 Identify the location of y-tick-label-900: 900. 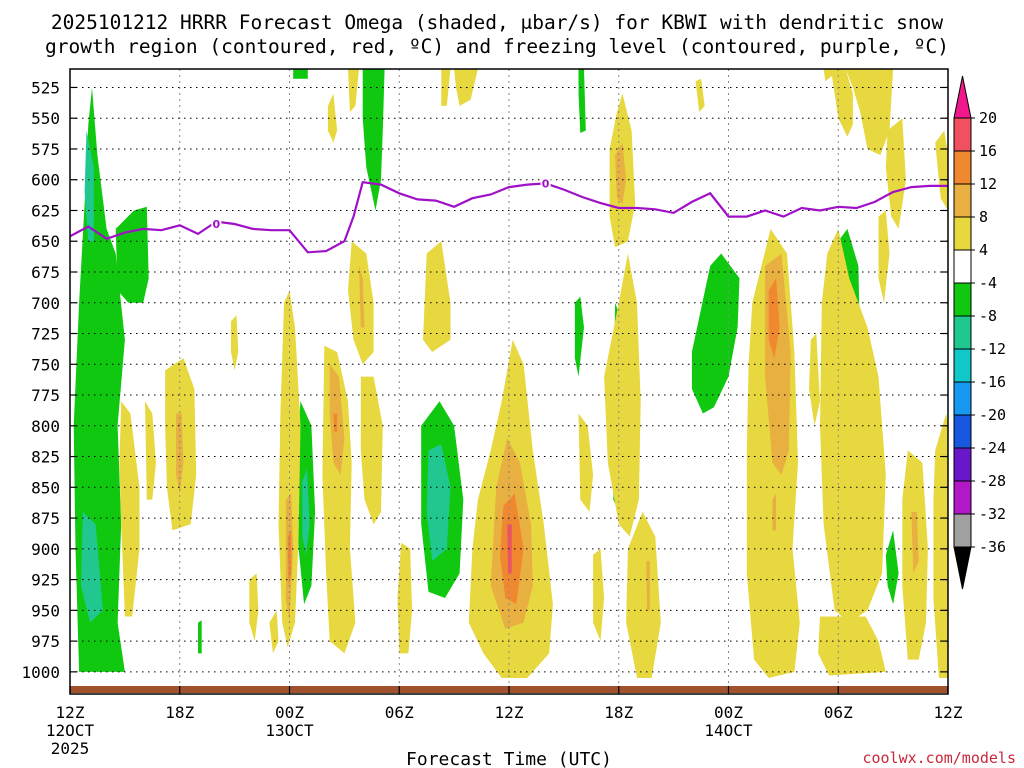
(45, 549).